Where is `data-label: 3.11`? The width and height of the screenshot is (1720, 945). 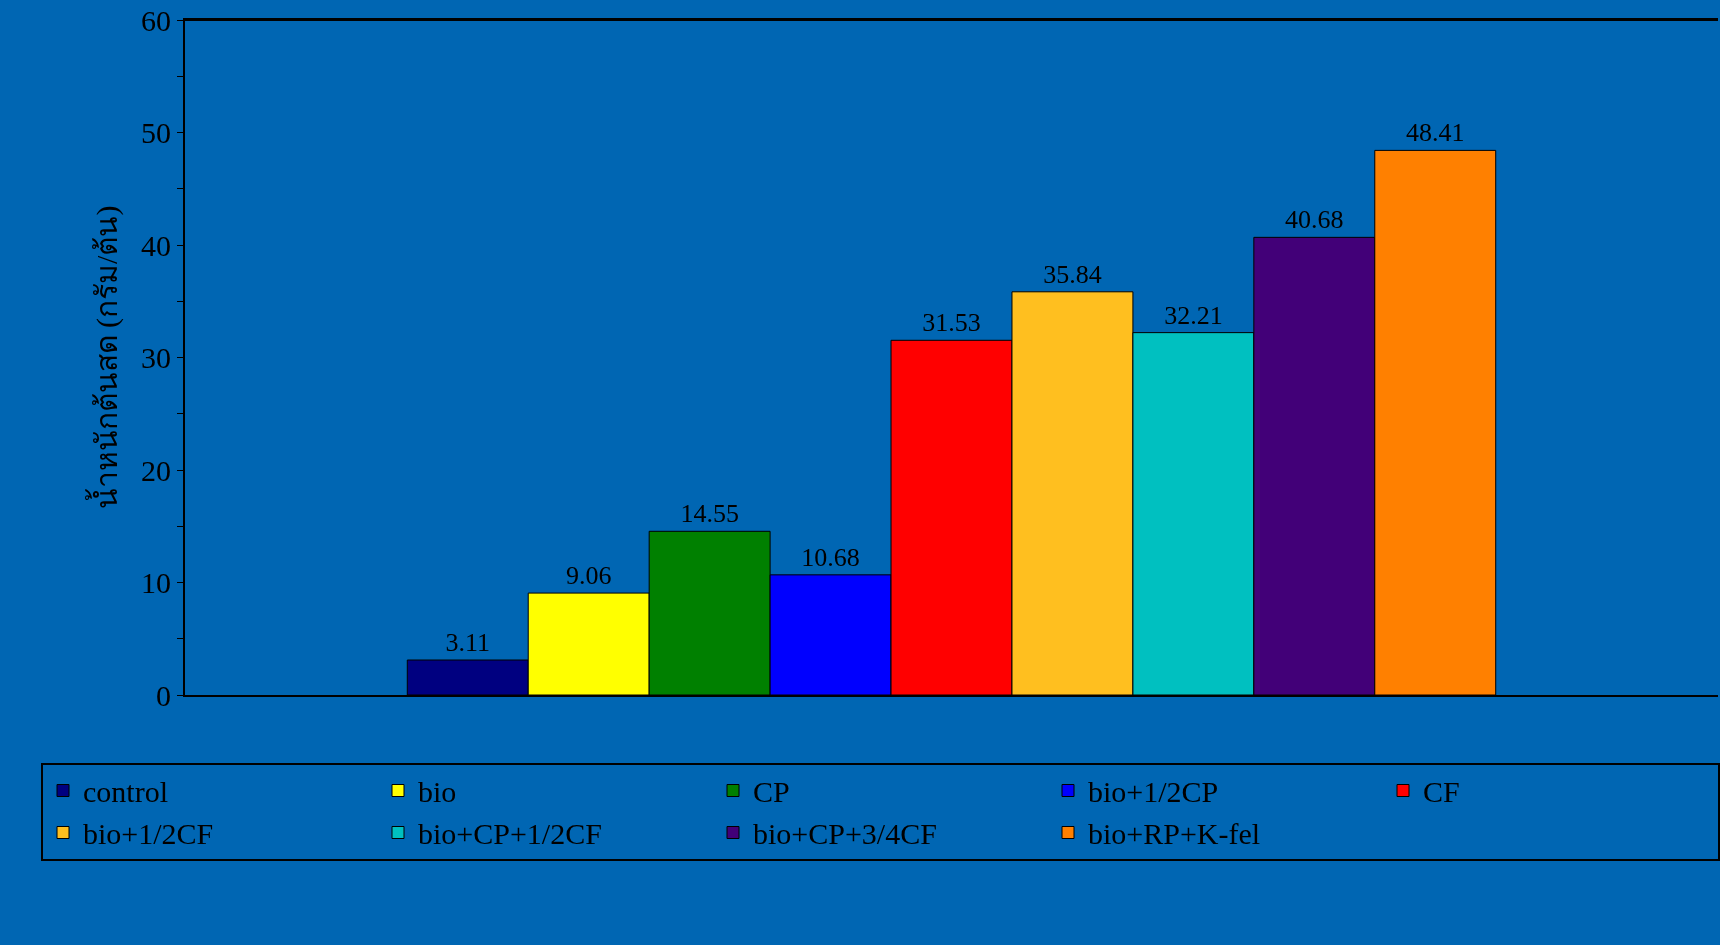
data-label: 3.11 is located at coordinates (468, 643).